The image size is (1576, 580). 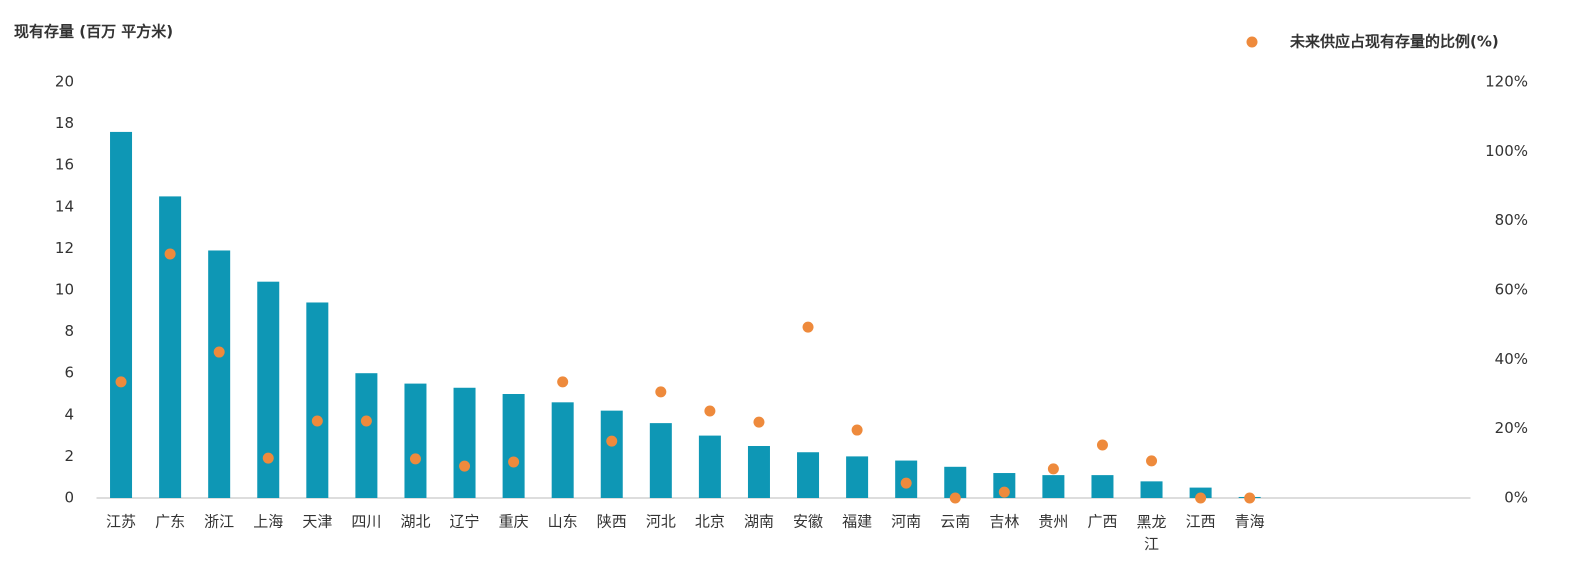 I want to click on x-tick-label: 江西, so click(x=1201, y=522).